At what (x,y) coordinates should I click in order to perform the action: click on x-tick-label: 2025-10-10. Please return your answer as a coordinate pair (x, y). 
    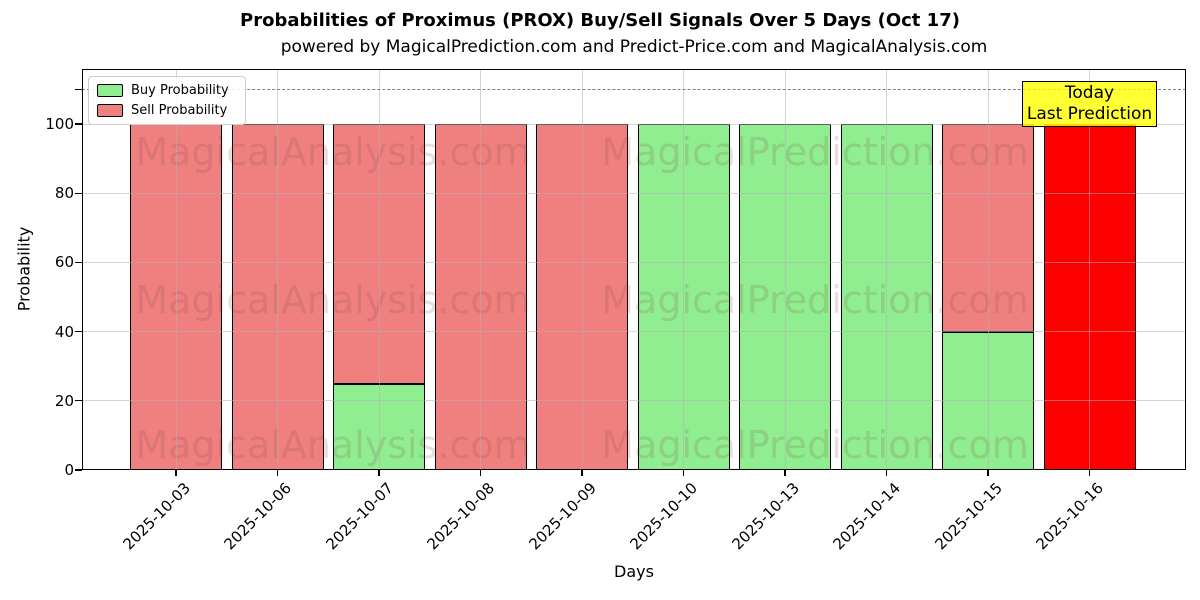
    Looking at the image, I should click on (664, 516).